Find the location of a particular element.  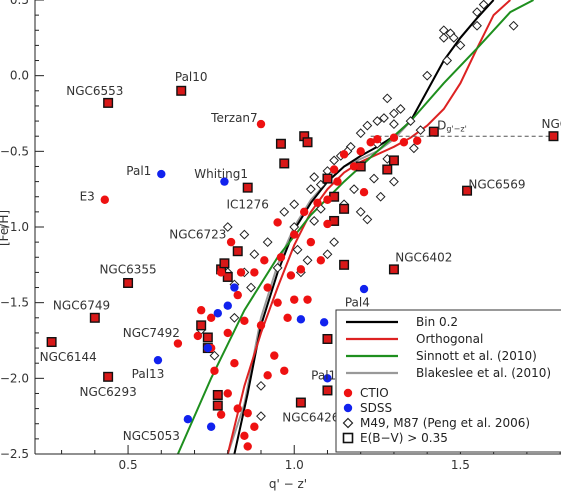

point-label: NGC5053 is located at coordinates (151, 436).